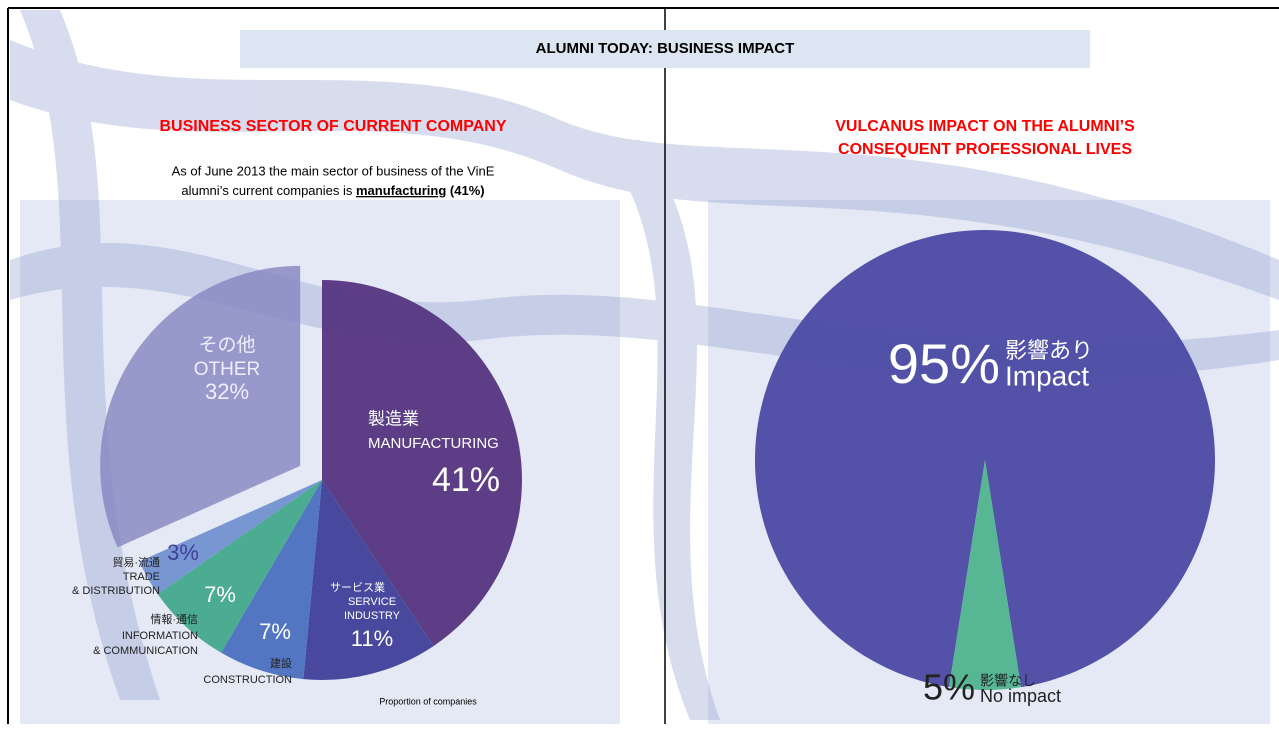 The width and height of the screenshot is (1279, 729). Describe the element at coordinates (160, 636) in the screenshot. I see `slice-label: INFORMATION` at that location.